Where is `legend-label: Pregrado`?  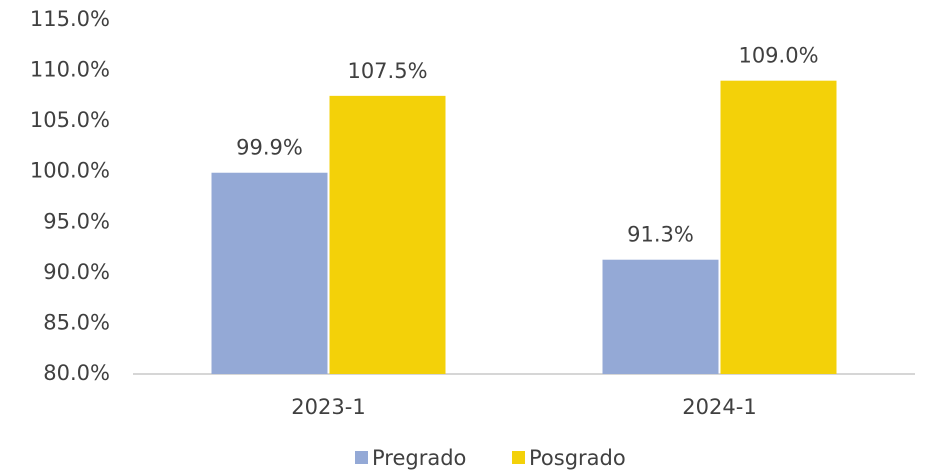 legend-label: Pregrado is located at coordinates (419, 458).